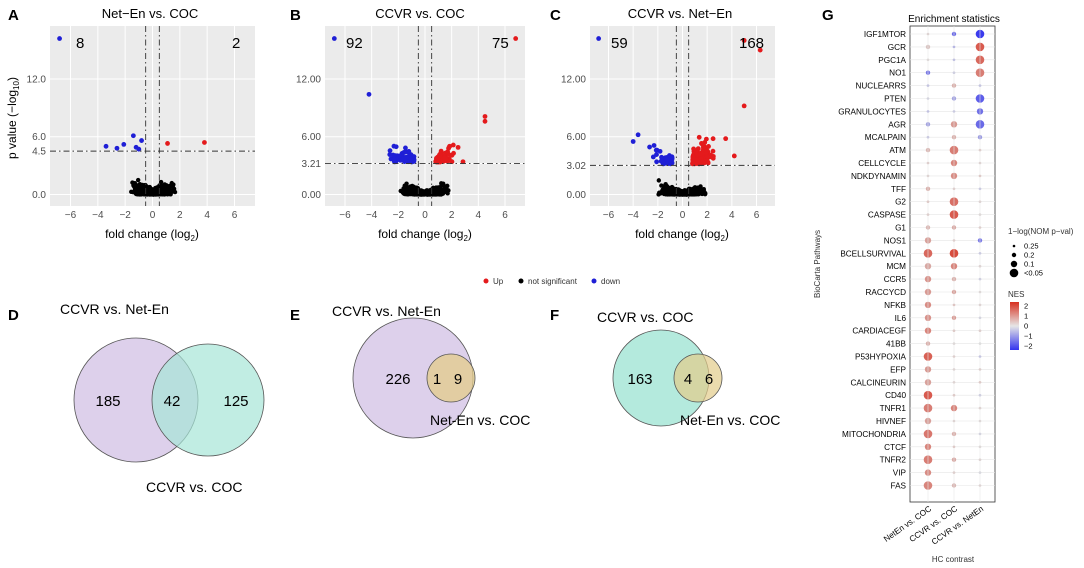 The width and height of the screenshot is (1084, 568). What do you see at coordinates (895, 305) in the screenshot?
I see `pathway-label: NFKB` at bounding box center [895, 305].